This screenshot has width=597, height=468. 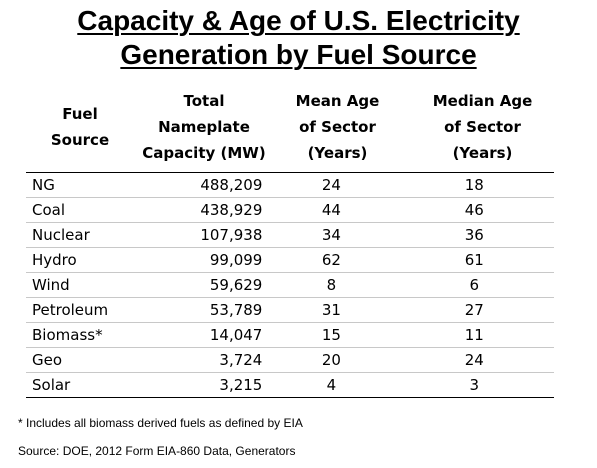 What do you see at coordinates (474, 335) in the screenshot?
I see `cell-median-age: 11` at bounding box center [474, 335].